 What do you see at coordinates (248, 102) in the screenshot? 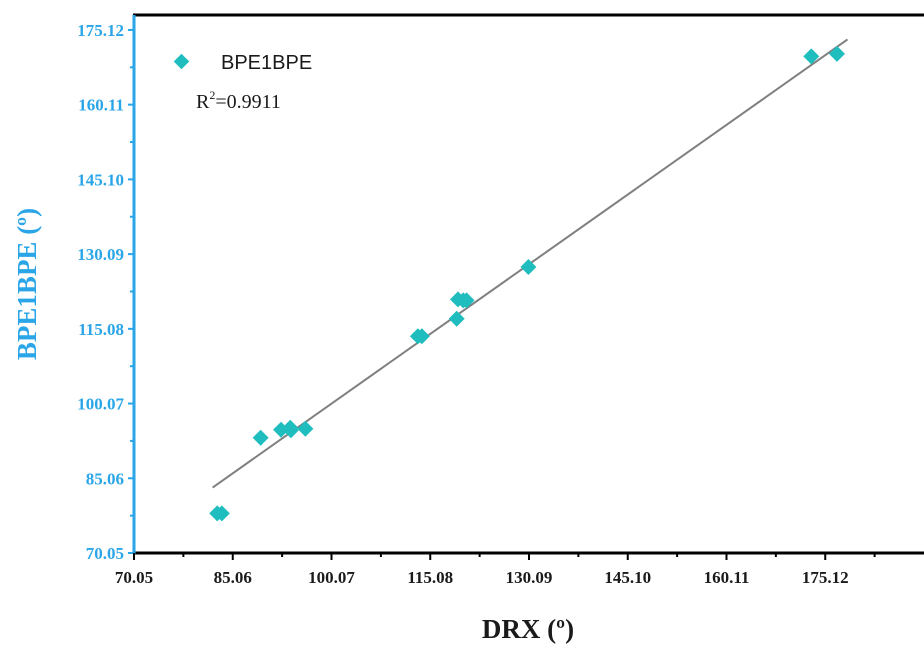
I see `r2-value: =0.9911` at bounding box center [248, 102].